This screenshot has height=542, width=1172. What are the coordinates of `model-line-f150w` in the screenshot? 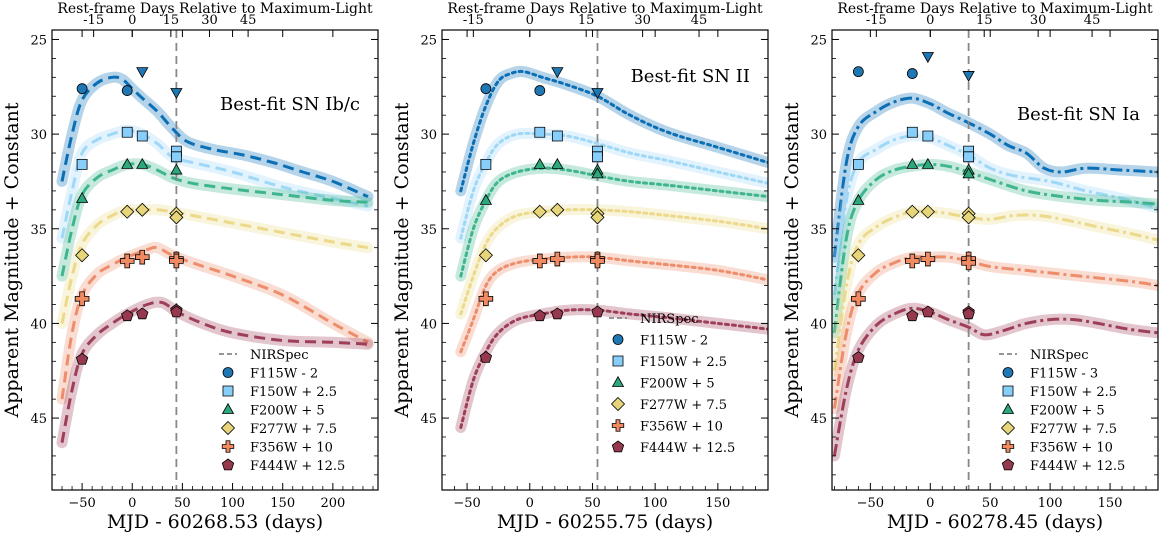 It's located at (995, 215).